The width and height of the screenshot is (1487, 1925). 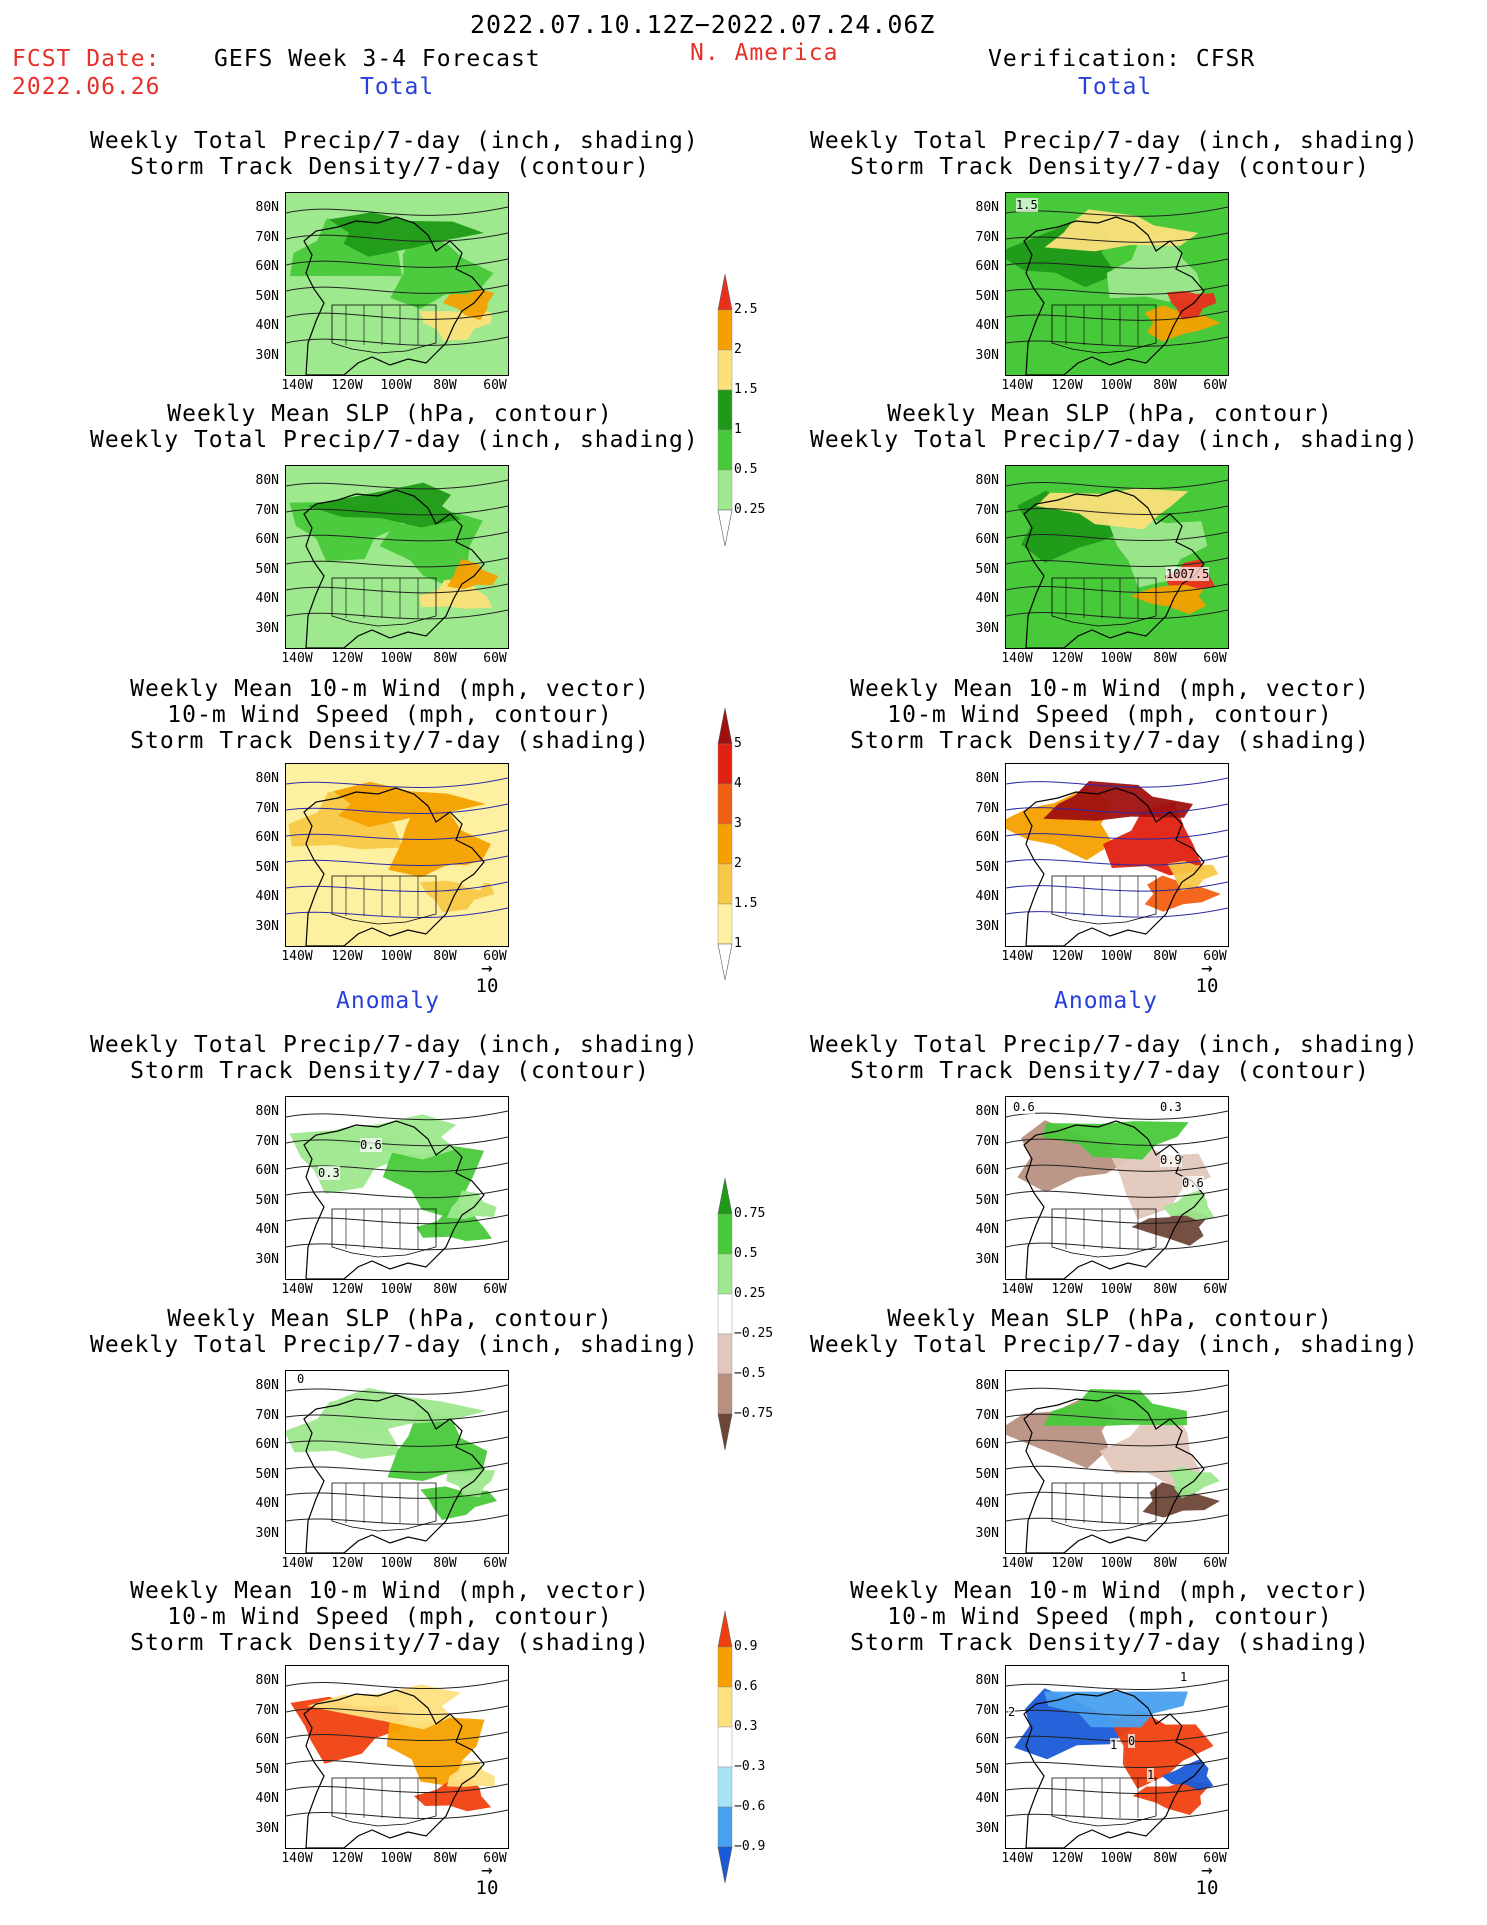 What do you see at coordinates (746, 1726) in the screenshot?
I see `colorbar-label: 0.3` at bounding box center [746, 1726].